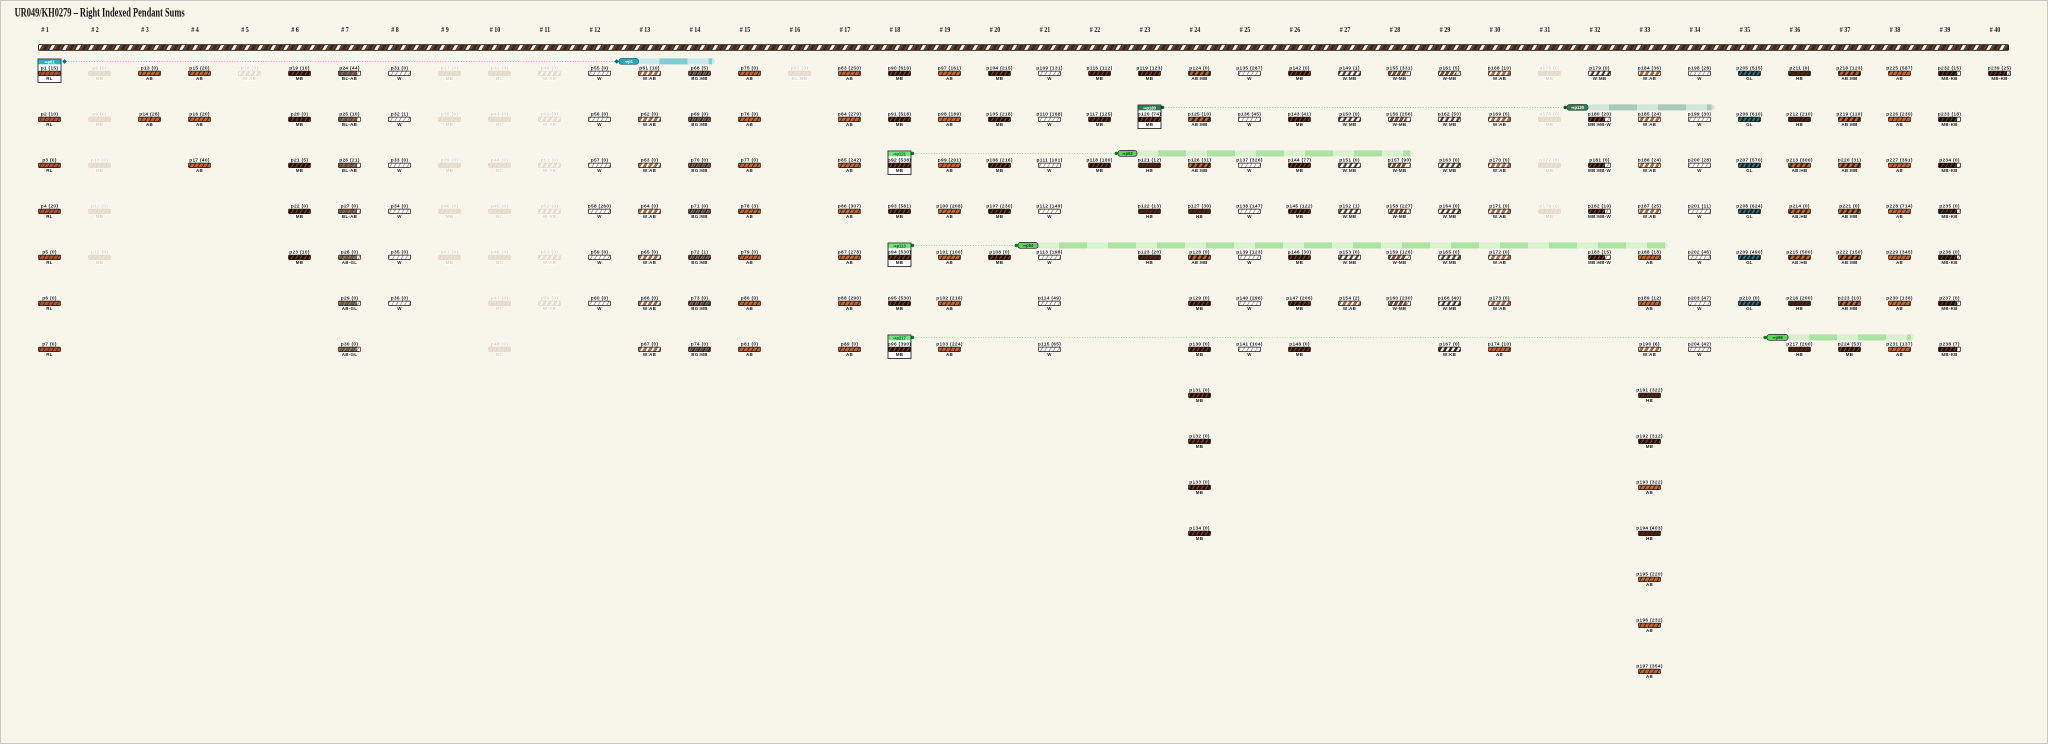 This screenshot has width=2048, height=744. What do you see at coordinates (650, 207) in the screenshot?
I see `svg-text: p64 (0)` at bounding box center [650, 207].